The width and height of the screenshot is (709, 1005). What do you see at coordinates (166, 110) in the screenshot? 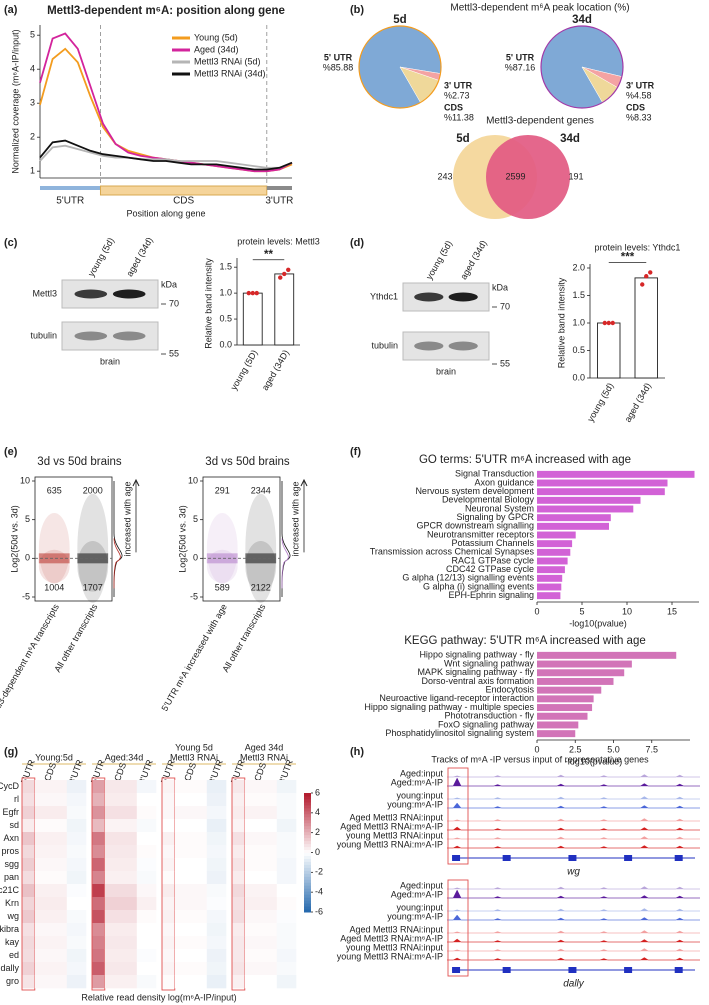
I see `series-line` at bounding box center [166, 110].